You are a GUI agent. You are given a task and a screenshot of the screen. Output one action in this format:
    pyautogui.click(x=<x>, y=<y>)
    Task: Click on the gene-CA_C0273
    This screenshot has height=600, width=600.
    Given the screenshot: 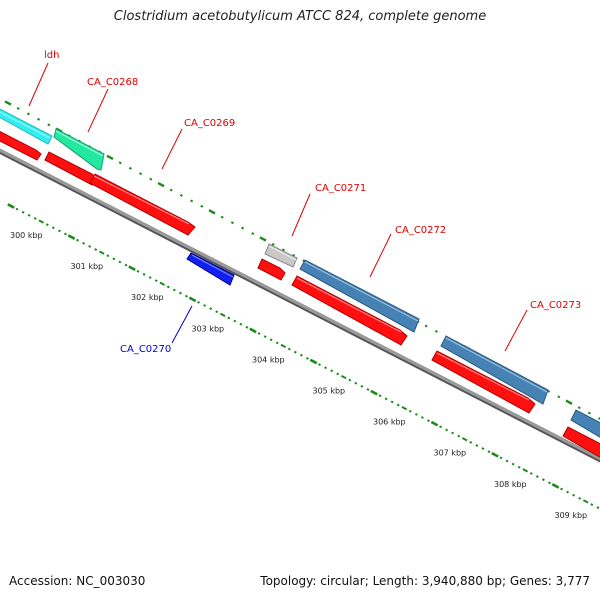 What is the action you would take?
    pyautogui.click(x=494, y=370)
    